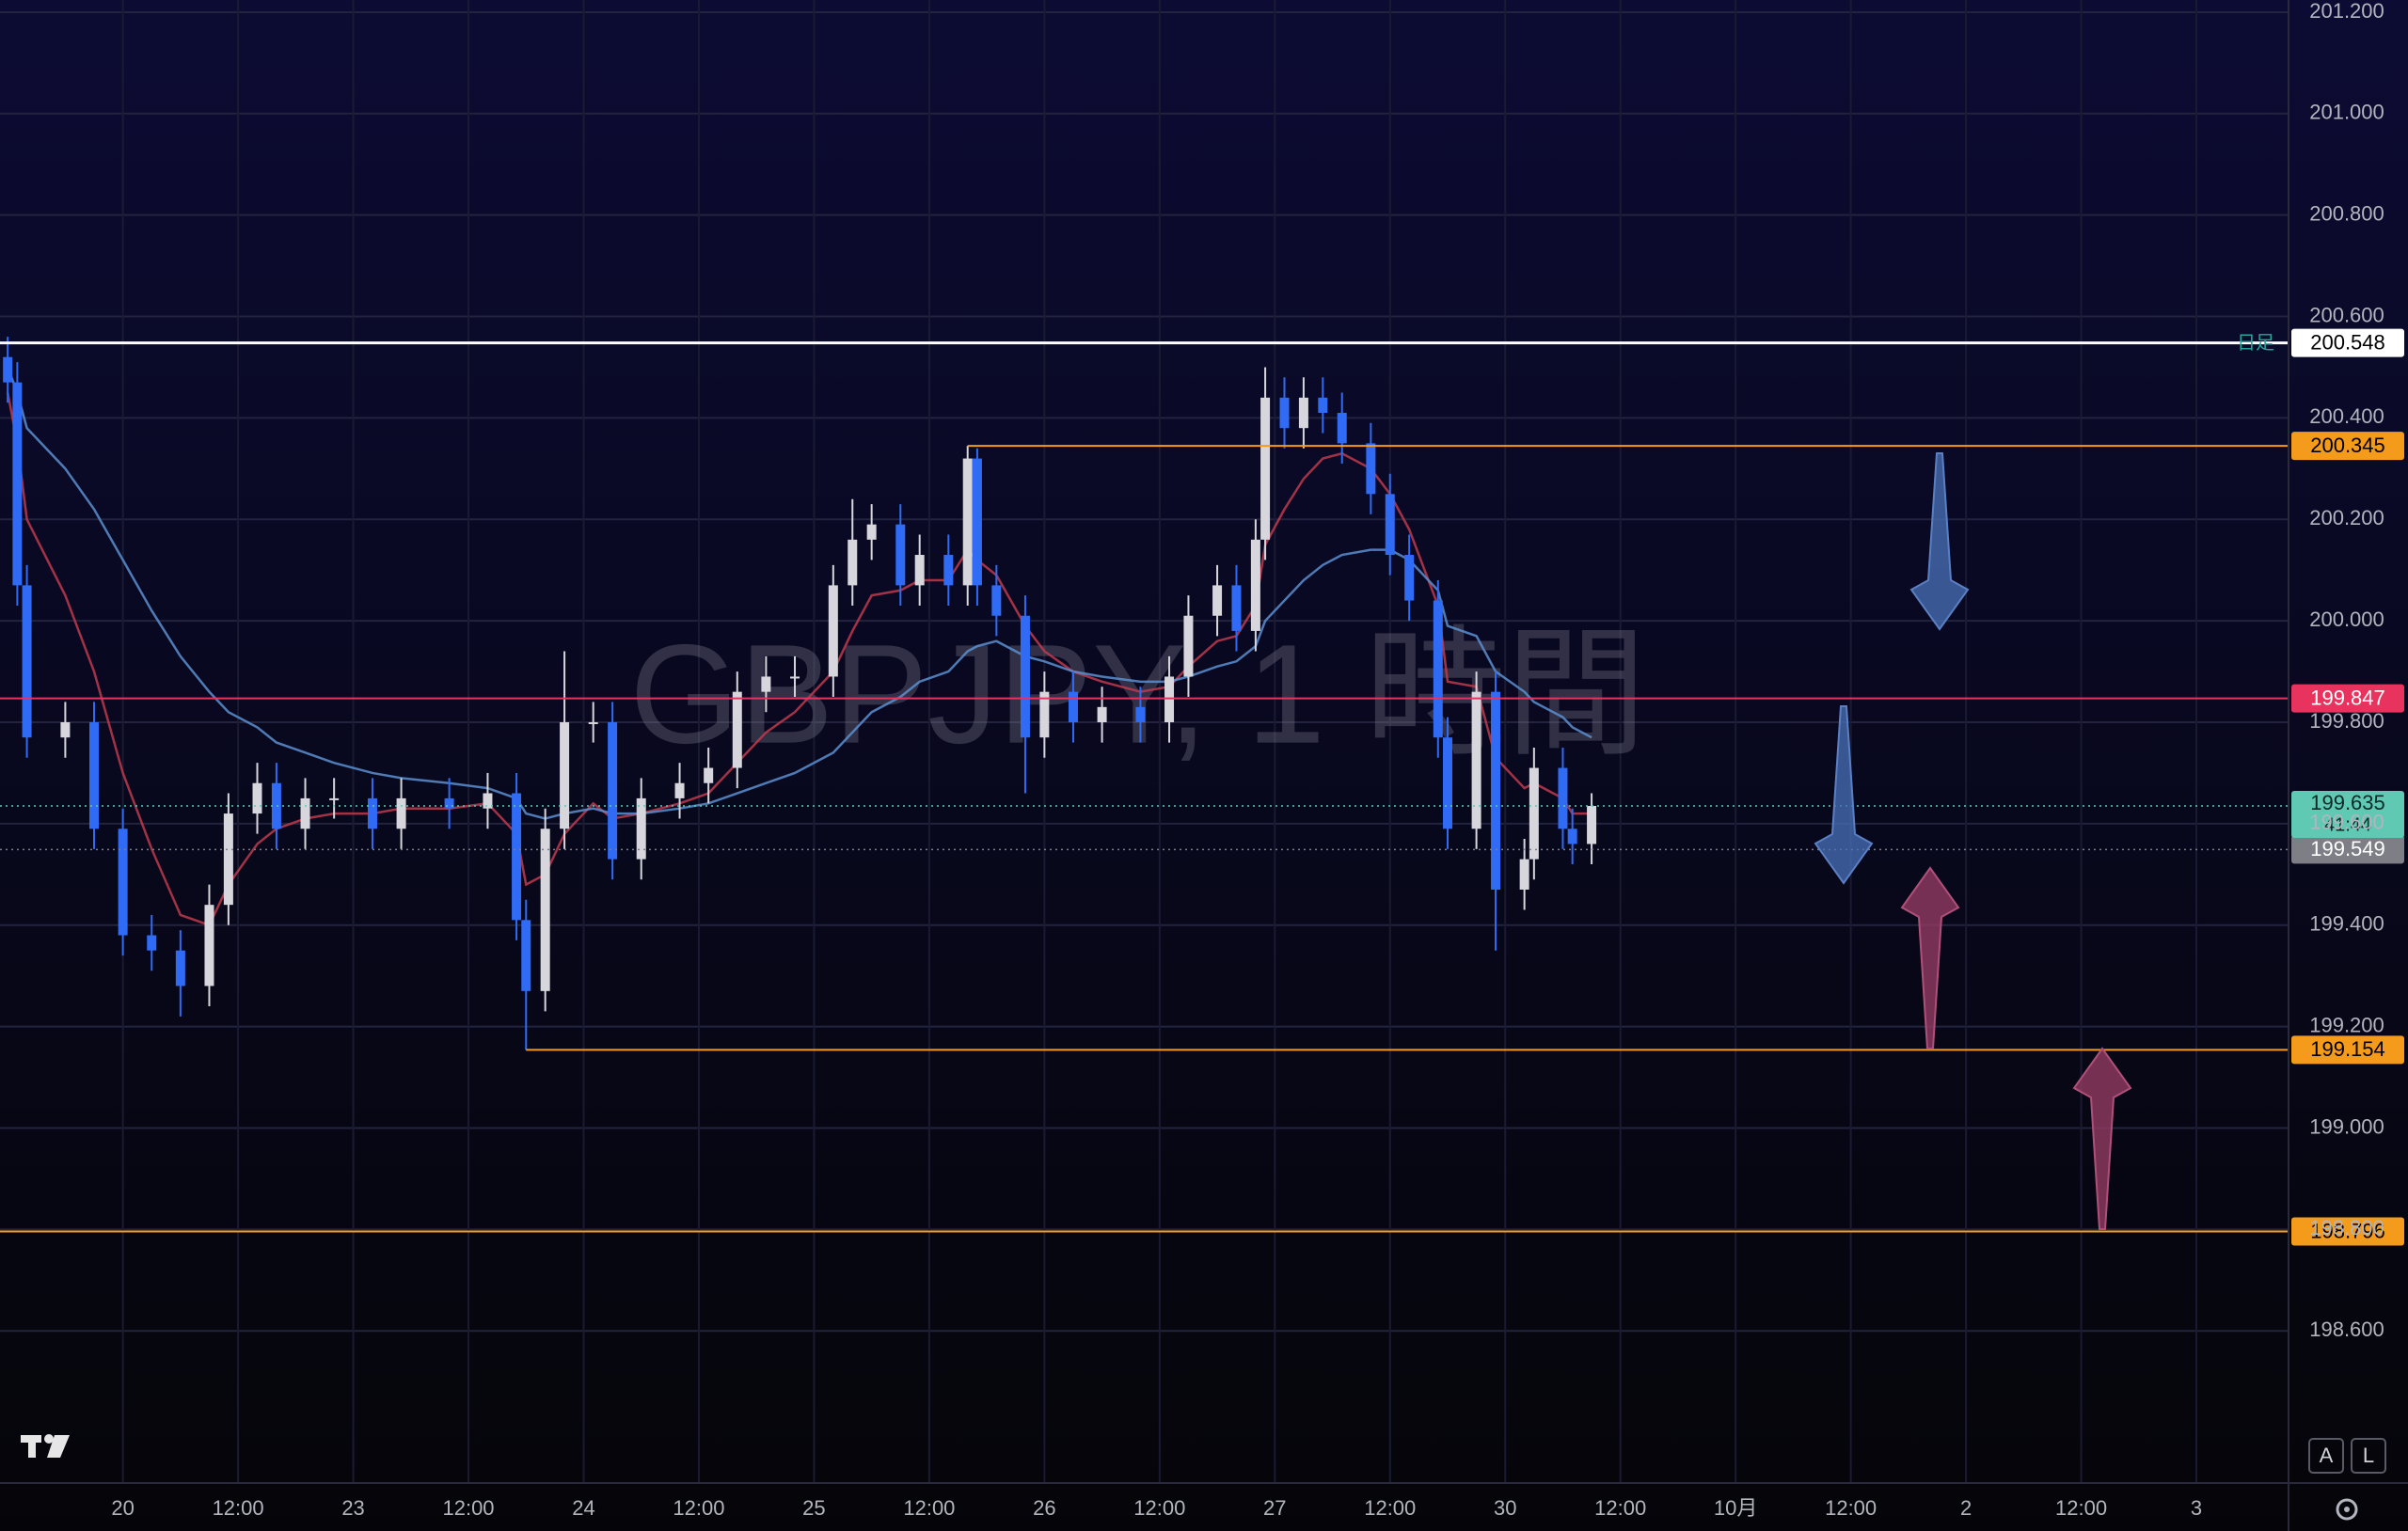 The height and width of the screenshot is (1531, 2408). I want to click on y-tick-label: 199.600, so click(2347, 822).